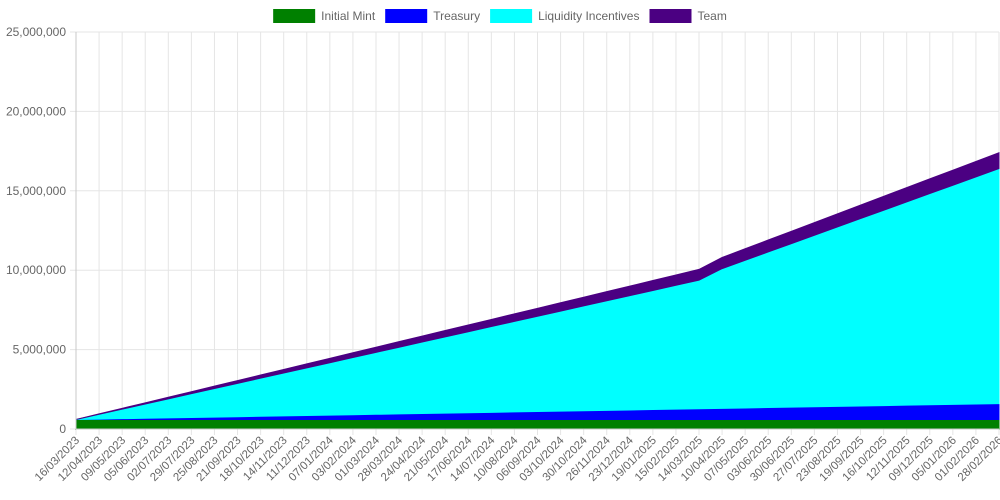 The image size is (1000, 500). I want to click on legend-item-treasury: Treasury, so click(432, 16).